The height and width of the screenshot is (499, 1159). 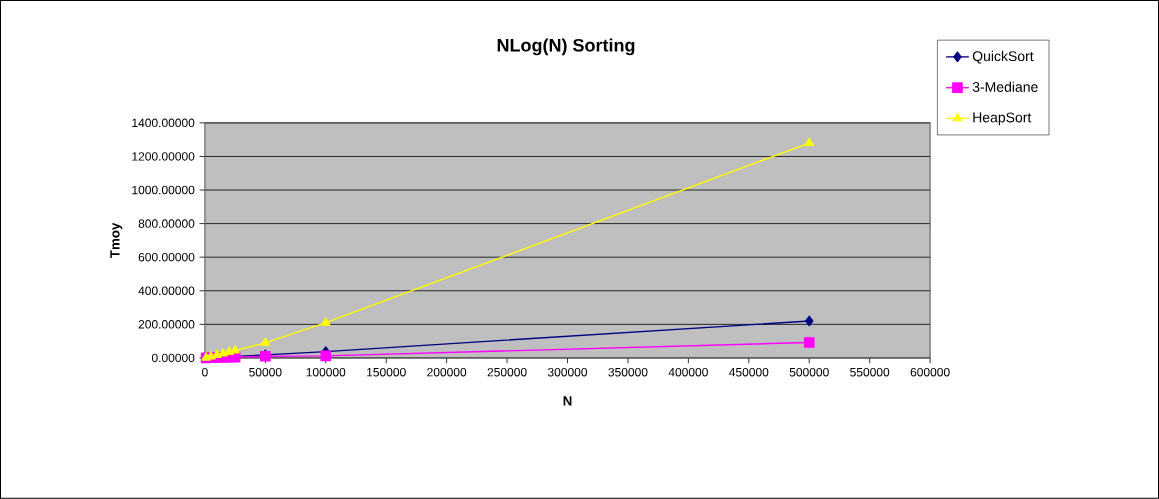 I want to click on y-tick-label: 800.00000, so click(x=166, y=223).